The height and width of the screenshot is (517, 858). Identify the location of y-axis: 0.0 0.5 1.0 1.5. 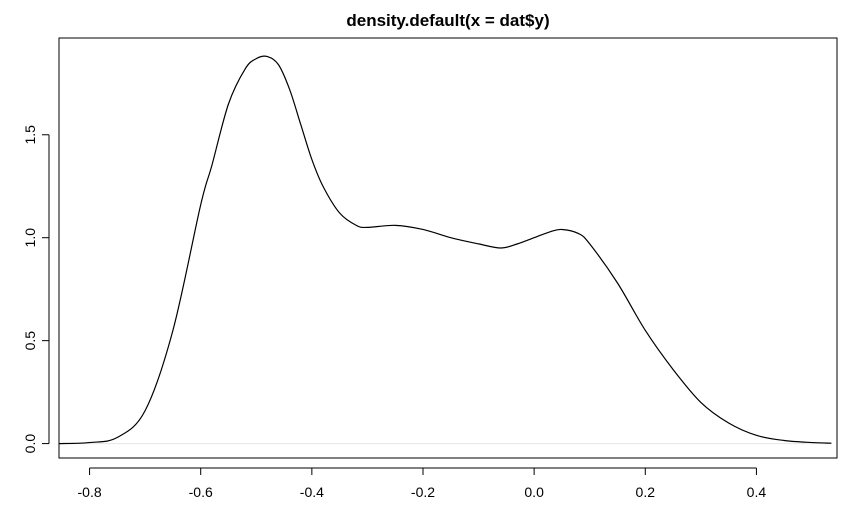
(36, 289).